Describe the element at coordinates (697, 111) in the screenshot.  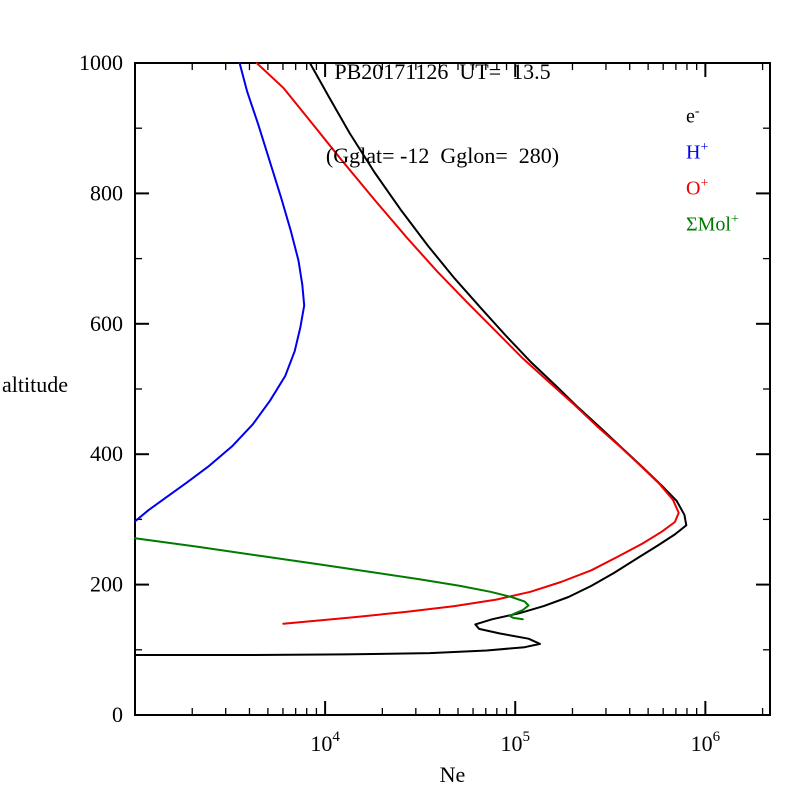
I see `legend-sup: -` at that location.